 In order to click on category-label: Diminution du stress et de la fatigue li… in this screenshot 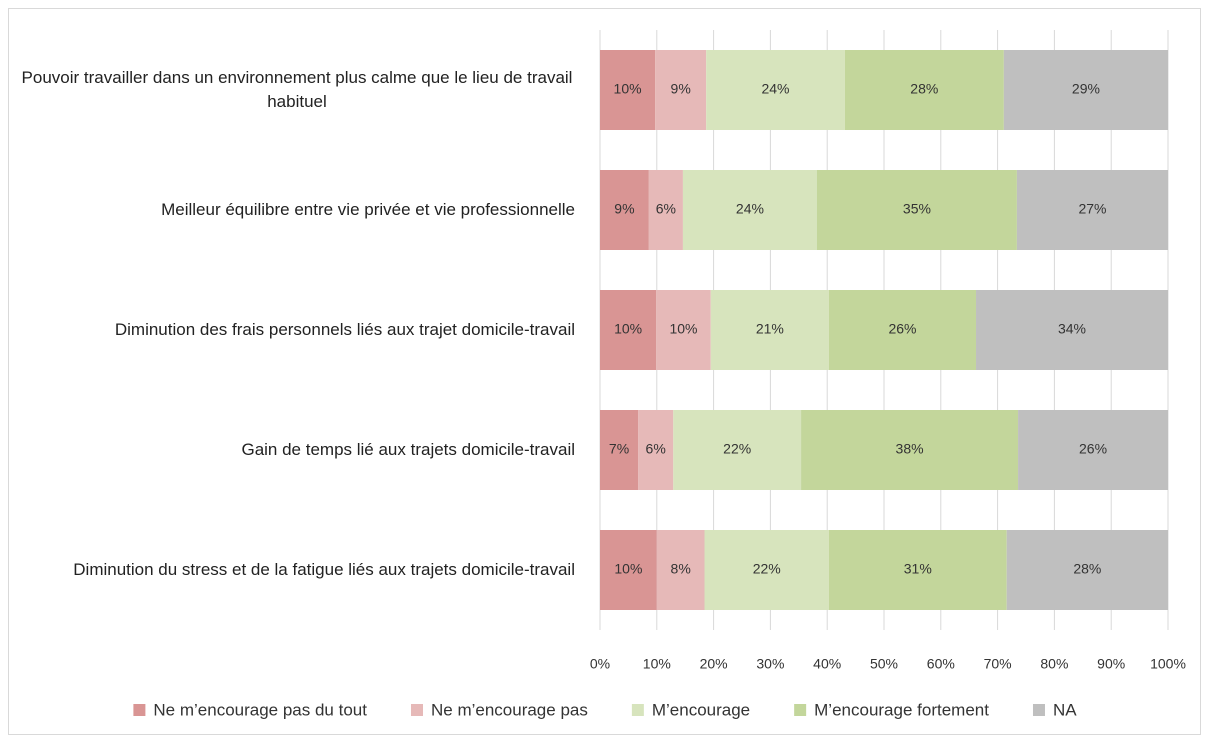, I will do `click(324, 570)`.